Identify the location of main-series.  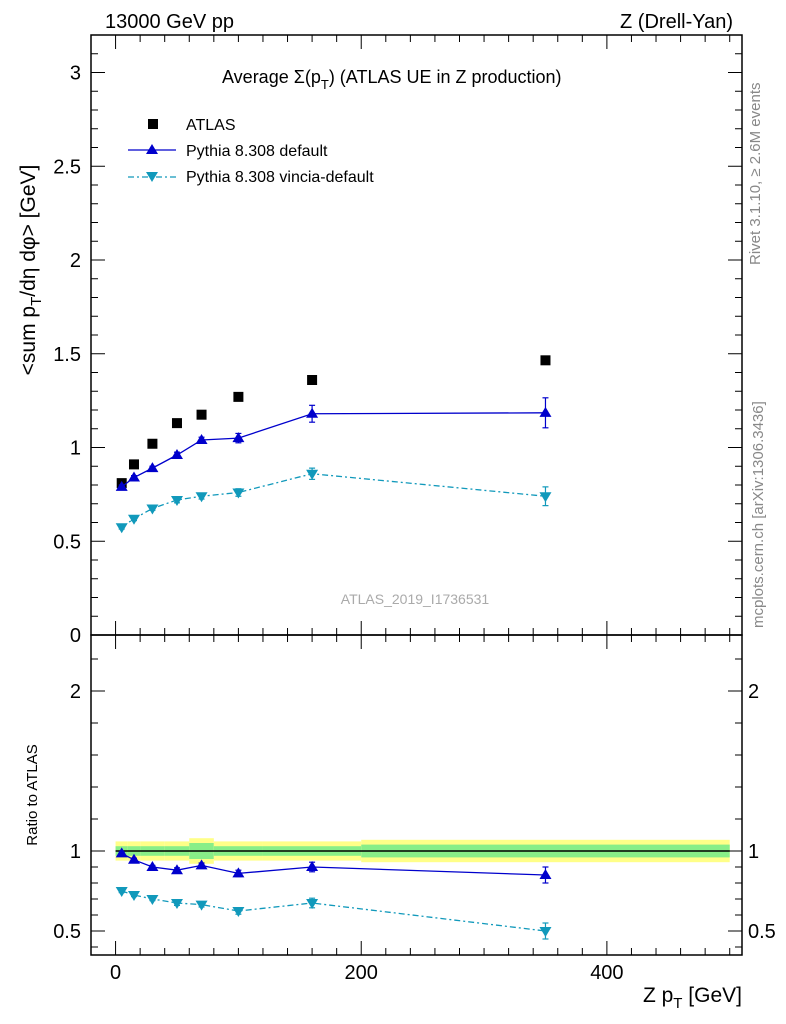
(333, 444).